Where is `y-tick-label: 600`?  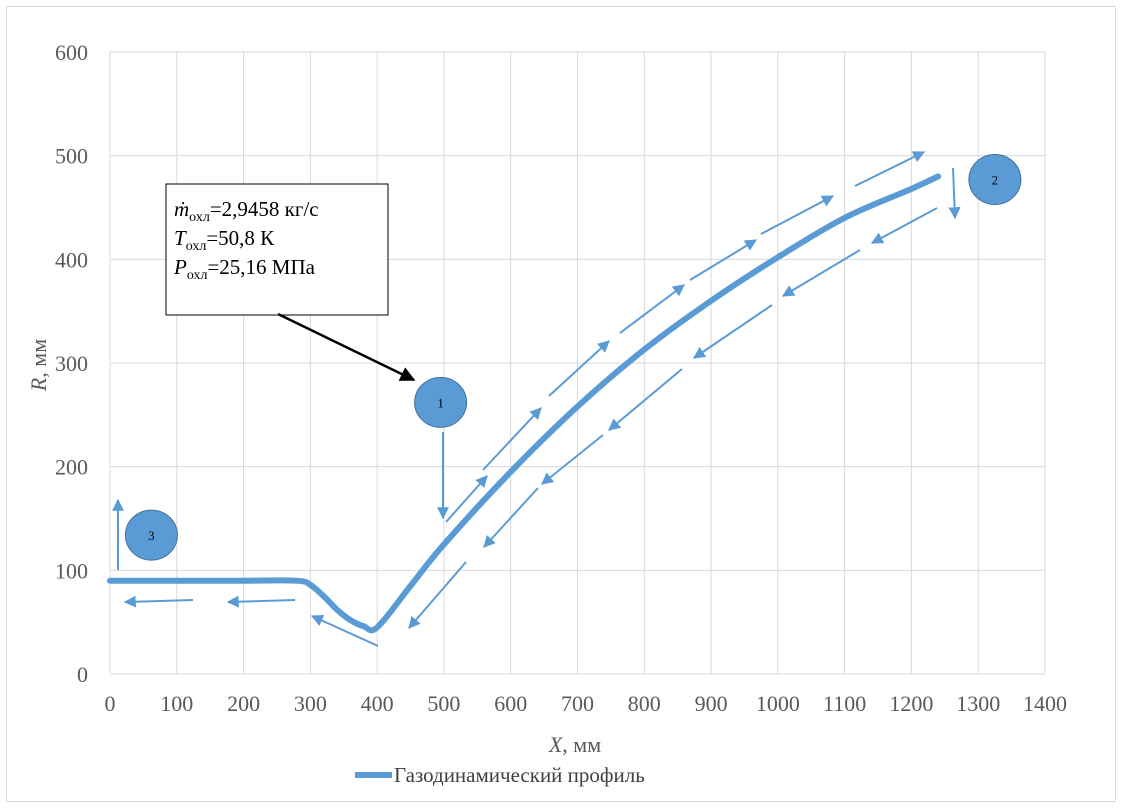
y-tick-label: 600 is located at coordinates (71, 52).